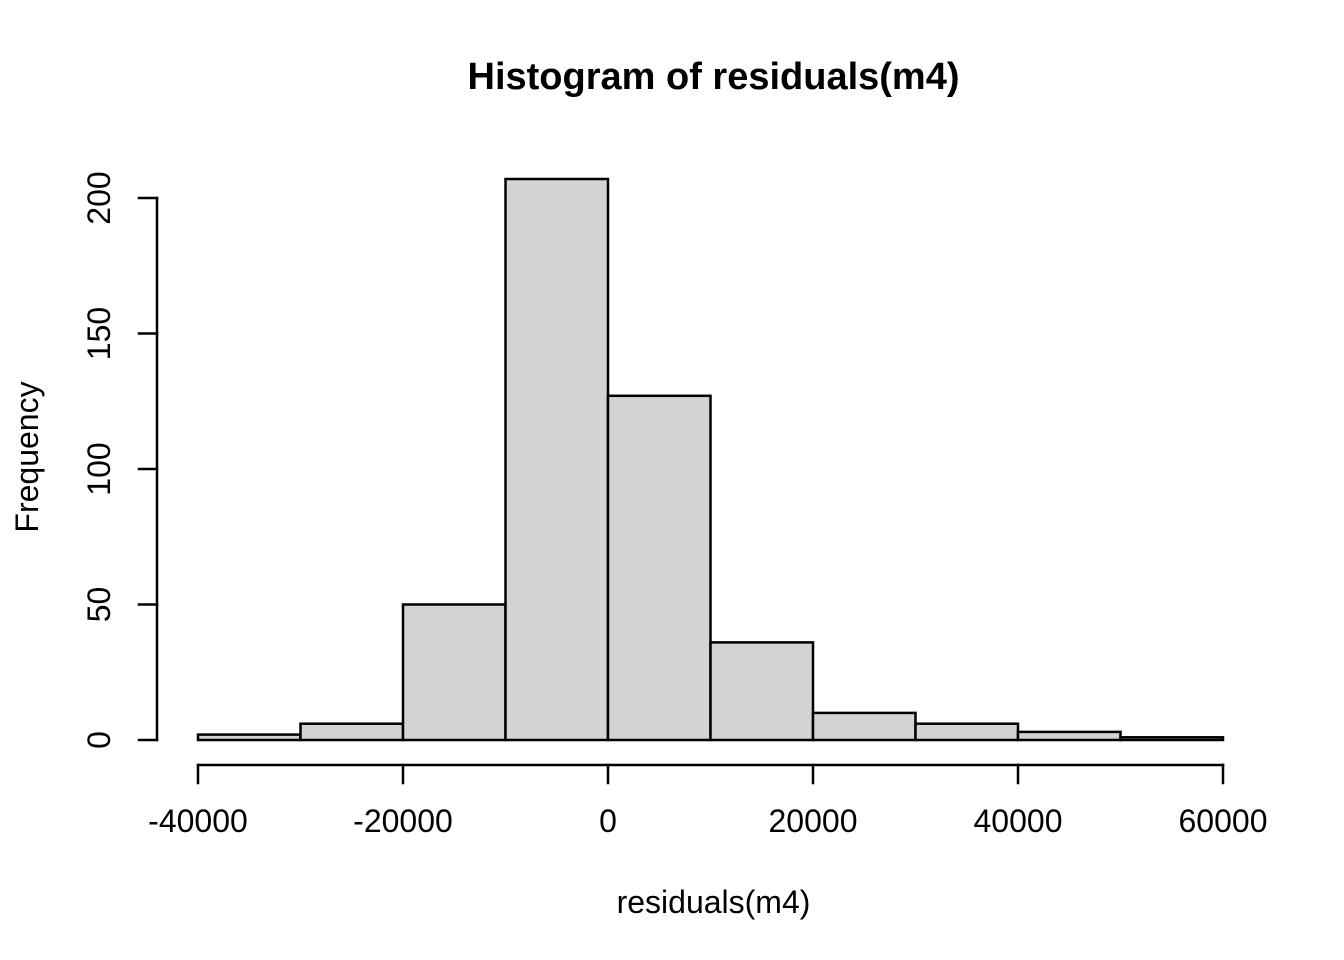 This screenshot has height=960, width=1344. I want to click on x-axis-title: residuals(m4), so click(713, 902).